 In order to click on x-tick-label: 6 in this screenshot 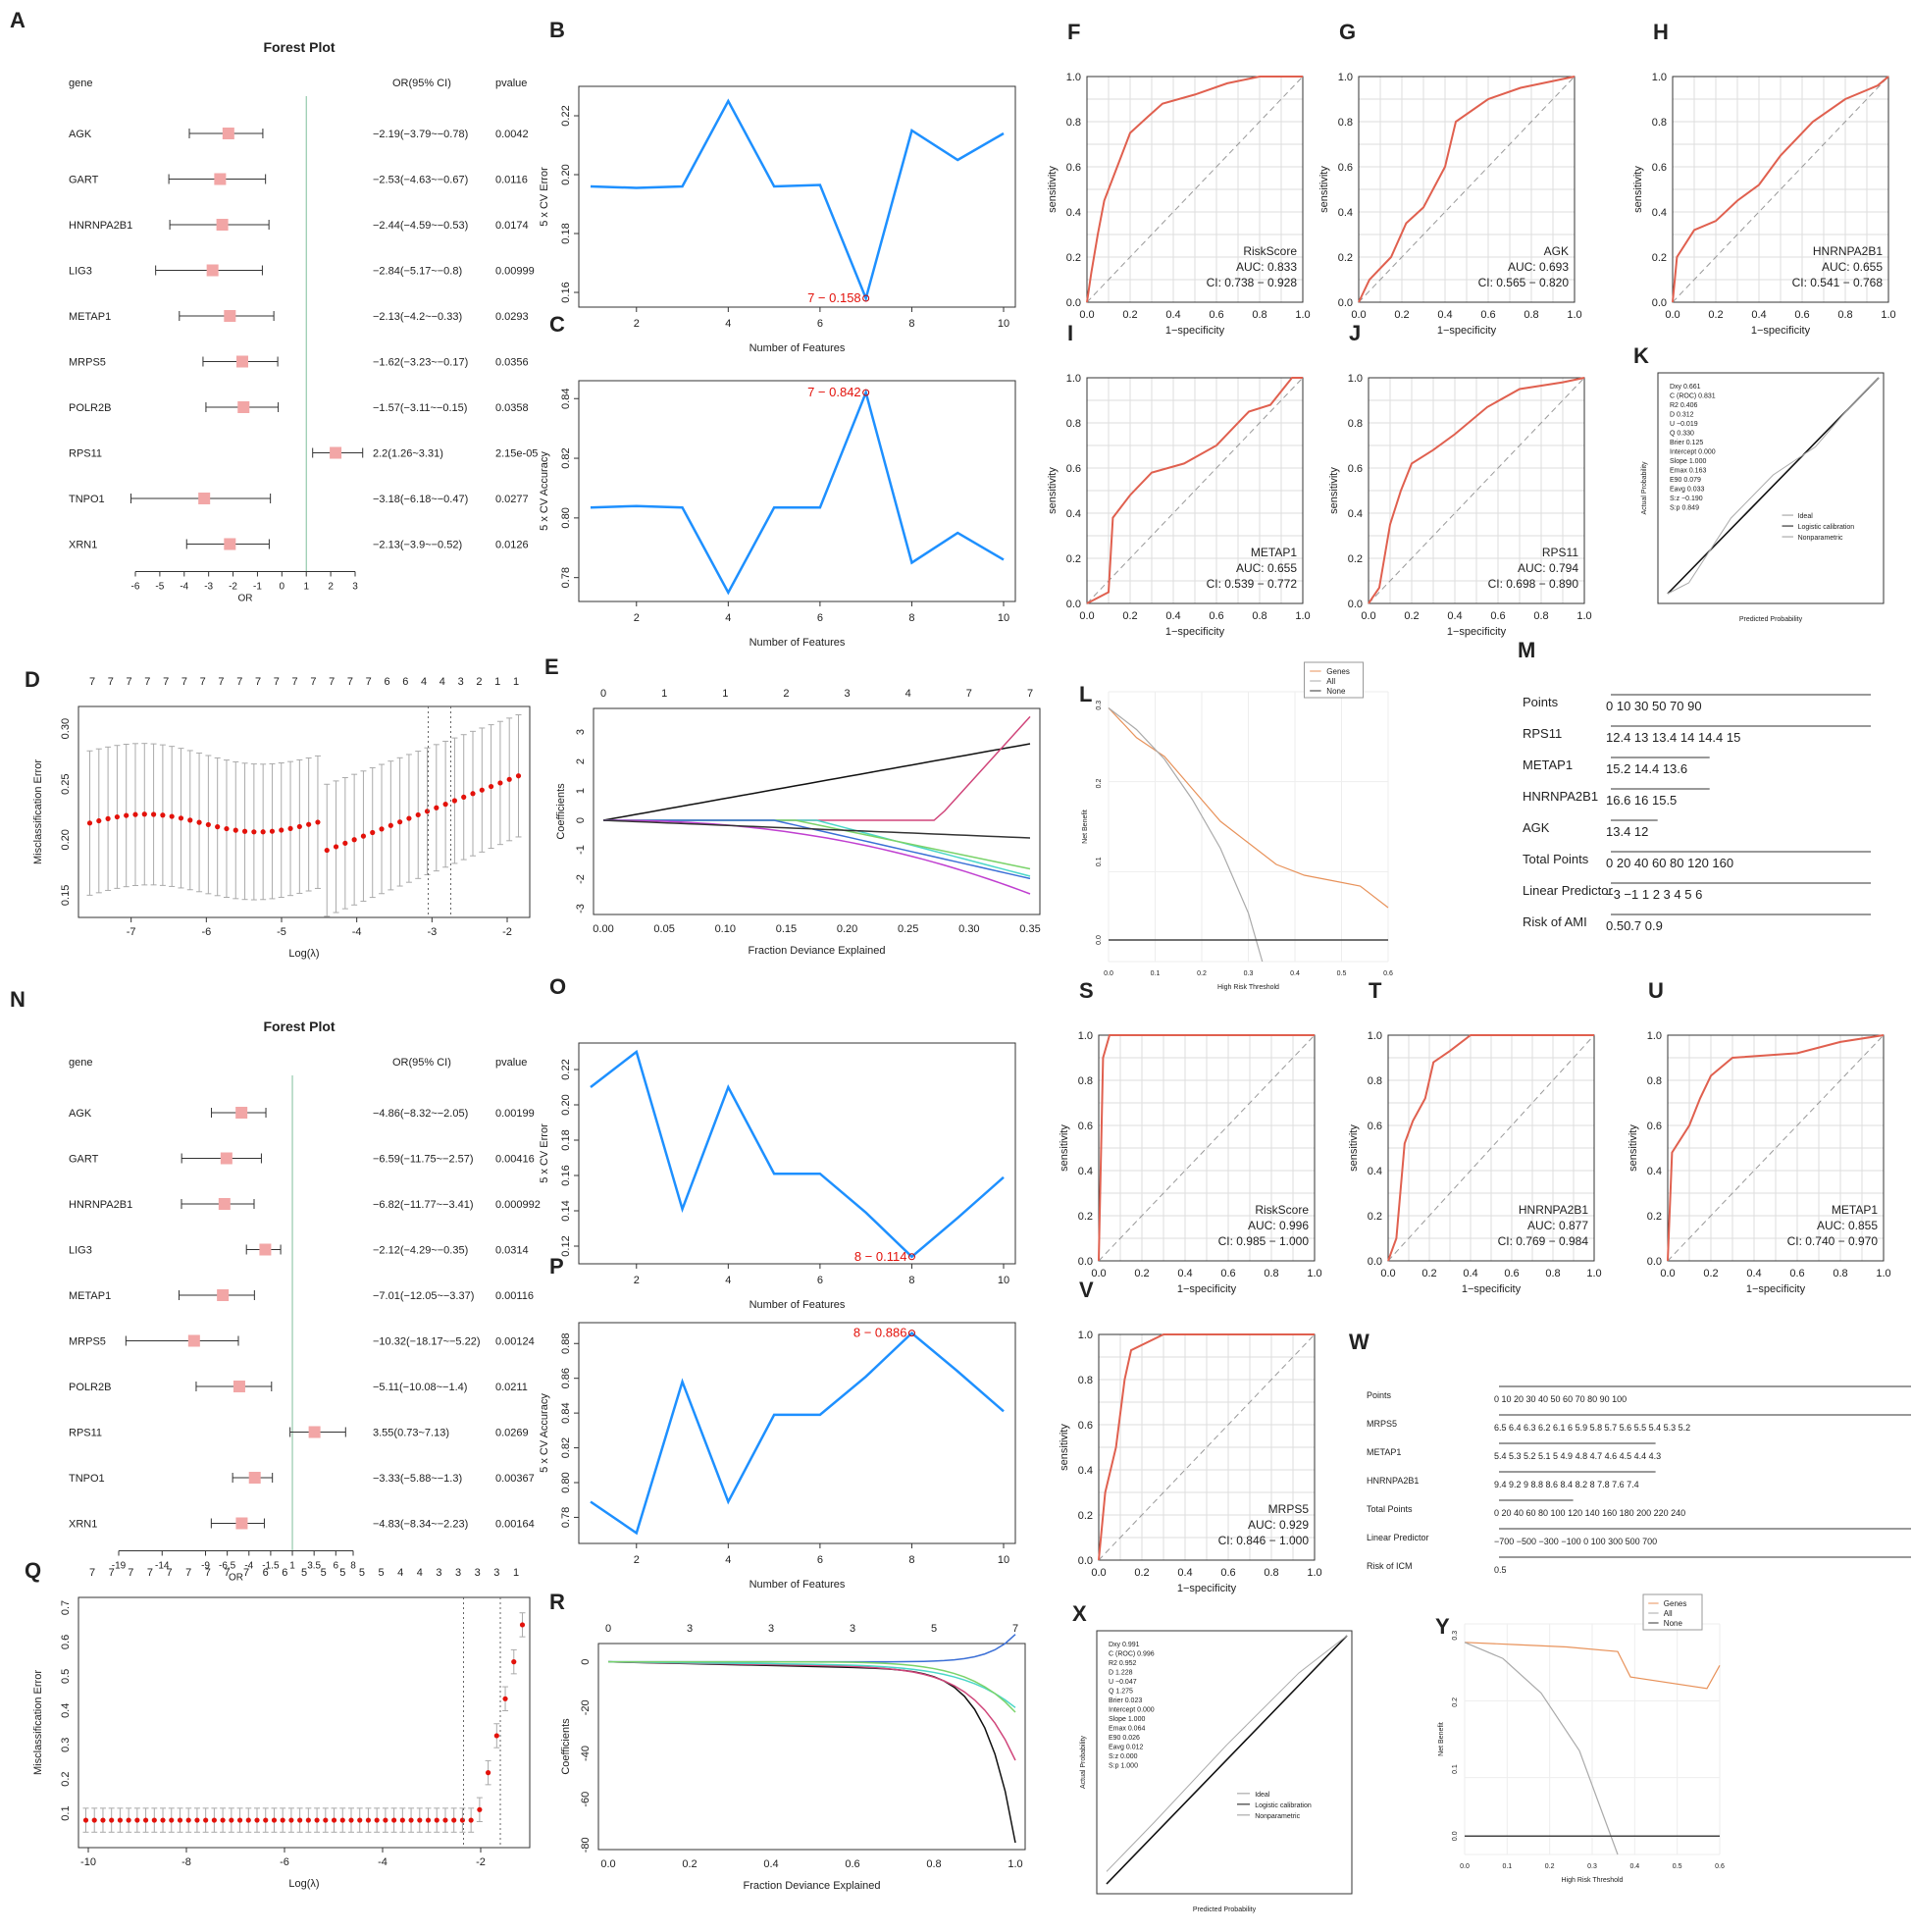, I will do `click(820, 618)`.